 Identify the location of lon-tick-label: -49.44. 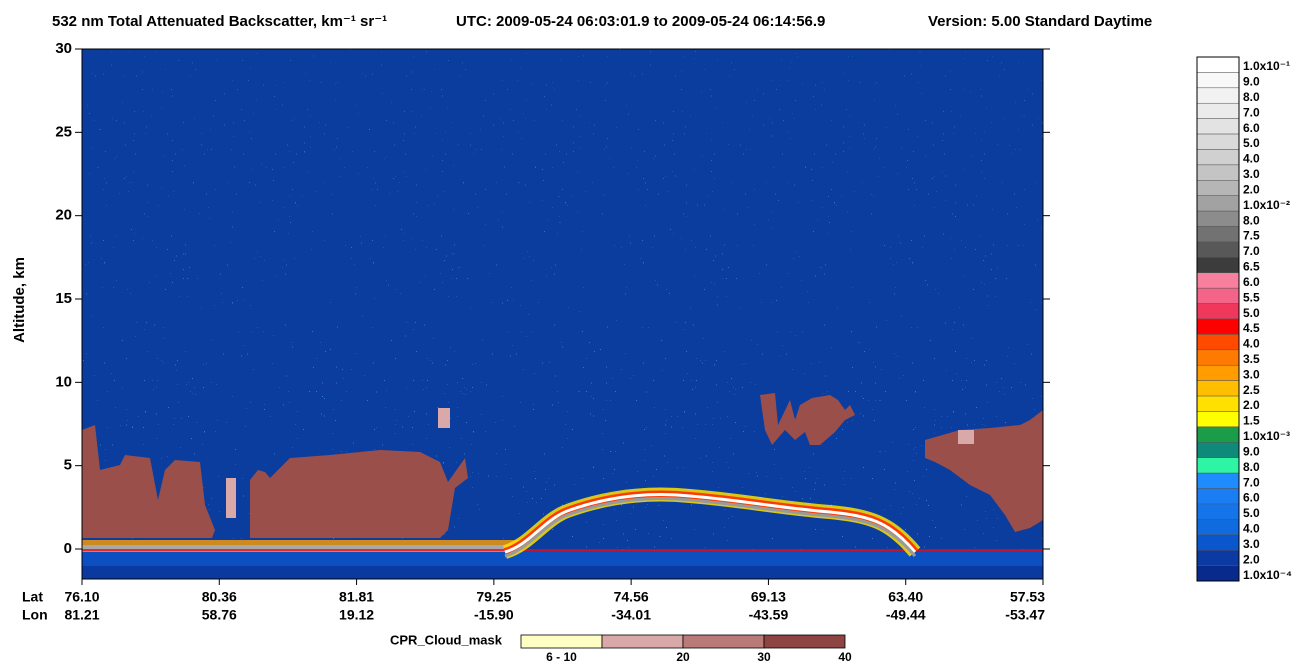
(906, 615).